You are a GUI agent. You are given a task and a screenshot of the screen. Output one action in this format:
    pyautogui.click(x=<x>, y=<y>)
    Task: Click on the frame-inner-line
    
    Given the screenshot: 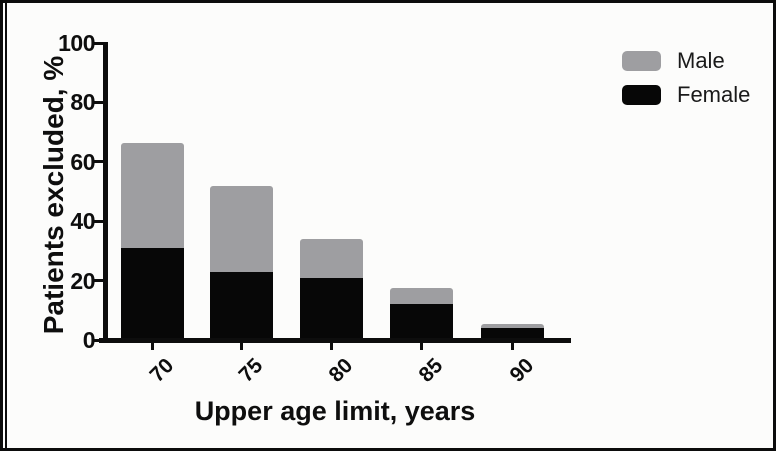 What is the action you would take?
    pyautogui.click(x=6, y=225)
    